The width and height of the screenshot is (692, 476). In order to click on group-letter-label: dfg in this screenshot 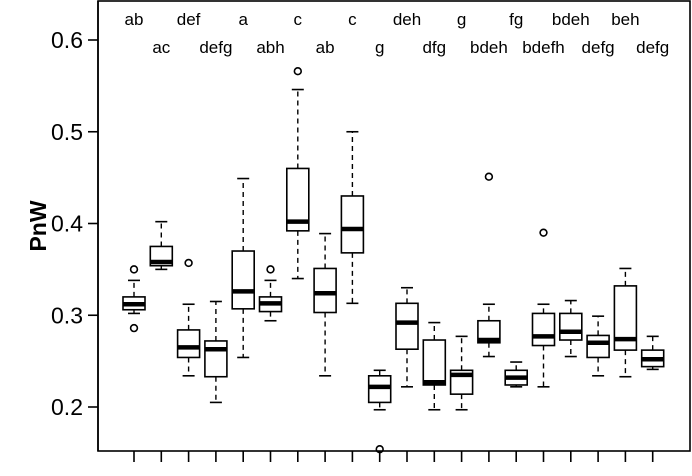, I will do `click(434, 47)`.